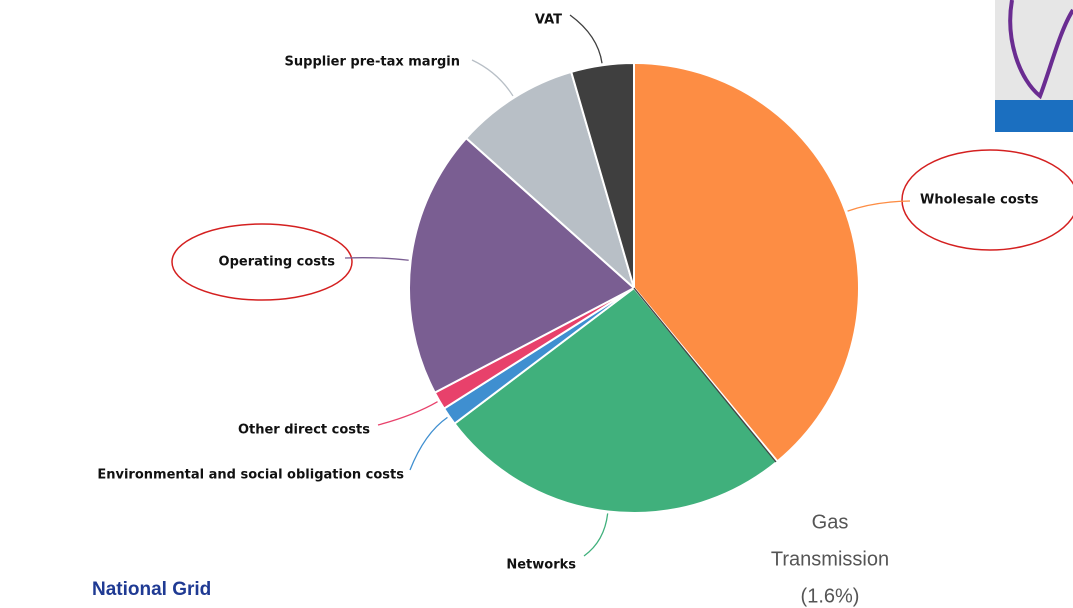 This screenshot has width=1073, height=608. What do you see at coordinates (151, 589) in the screenshot?
I see `footer: National Grid` at bounding box center [151, 589].